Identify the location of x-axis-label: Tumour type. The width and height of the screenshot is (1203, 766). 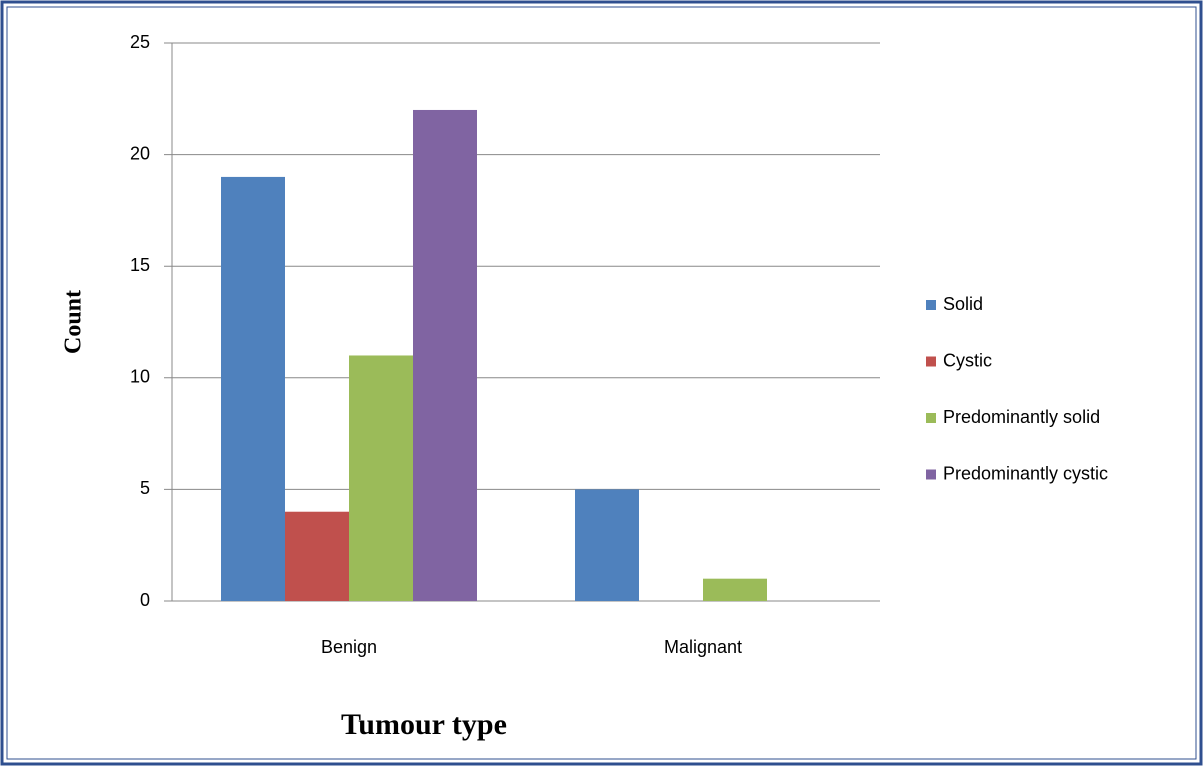
(424, 724).